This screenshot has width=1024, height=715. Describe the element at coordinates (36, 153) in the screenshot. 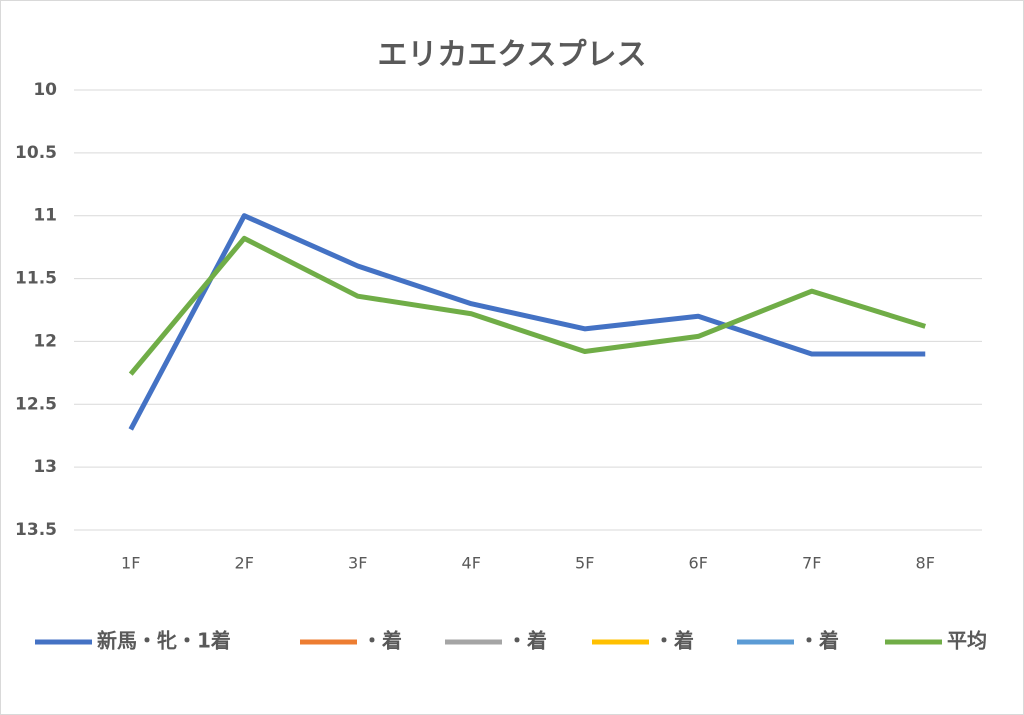

I see `y-tick-label: 10.5` at that location.